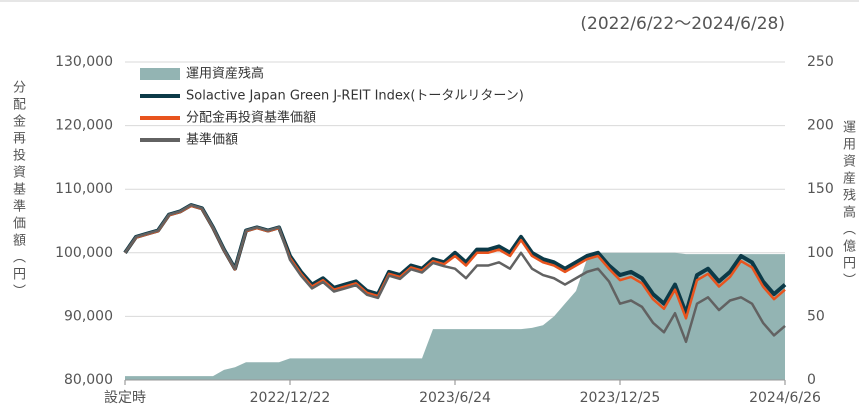 The width and height of the screenshot is (859, 410). What do you see at coordinates (17, 190) in the screenshot?
I see `y-axis-label: 分配金再投資基準価額（円）` at bounding box center [17, 190].